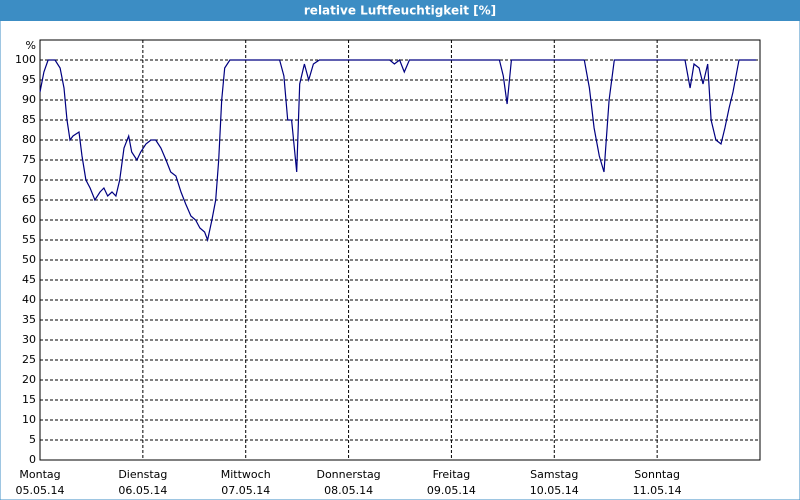 This screenshot has height=500, width=800. I want to click on y-axis-label: %, so click(31, 45).